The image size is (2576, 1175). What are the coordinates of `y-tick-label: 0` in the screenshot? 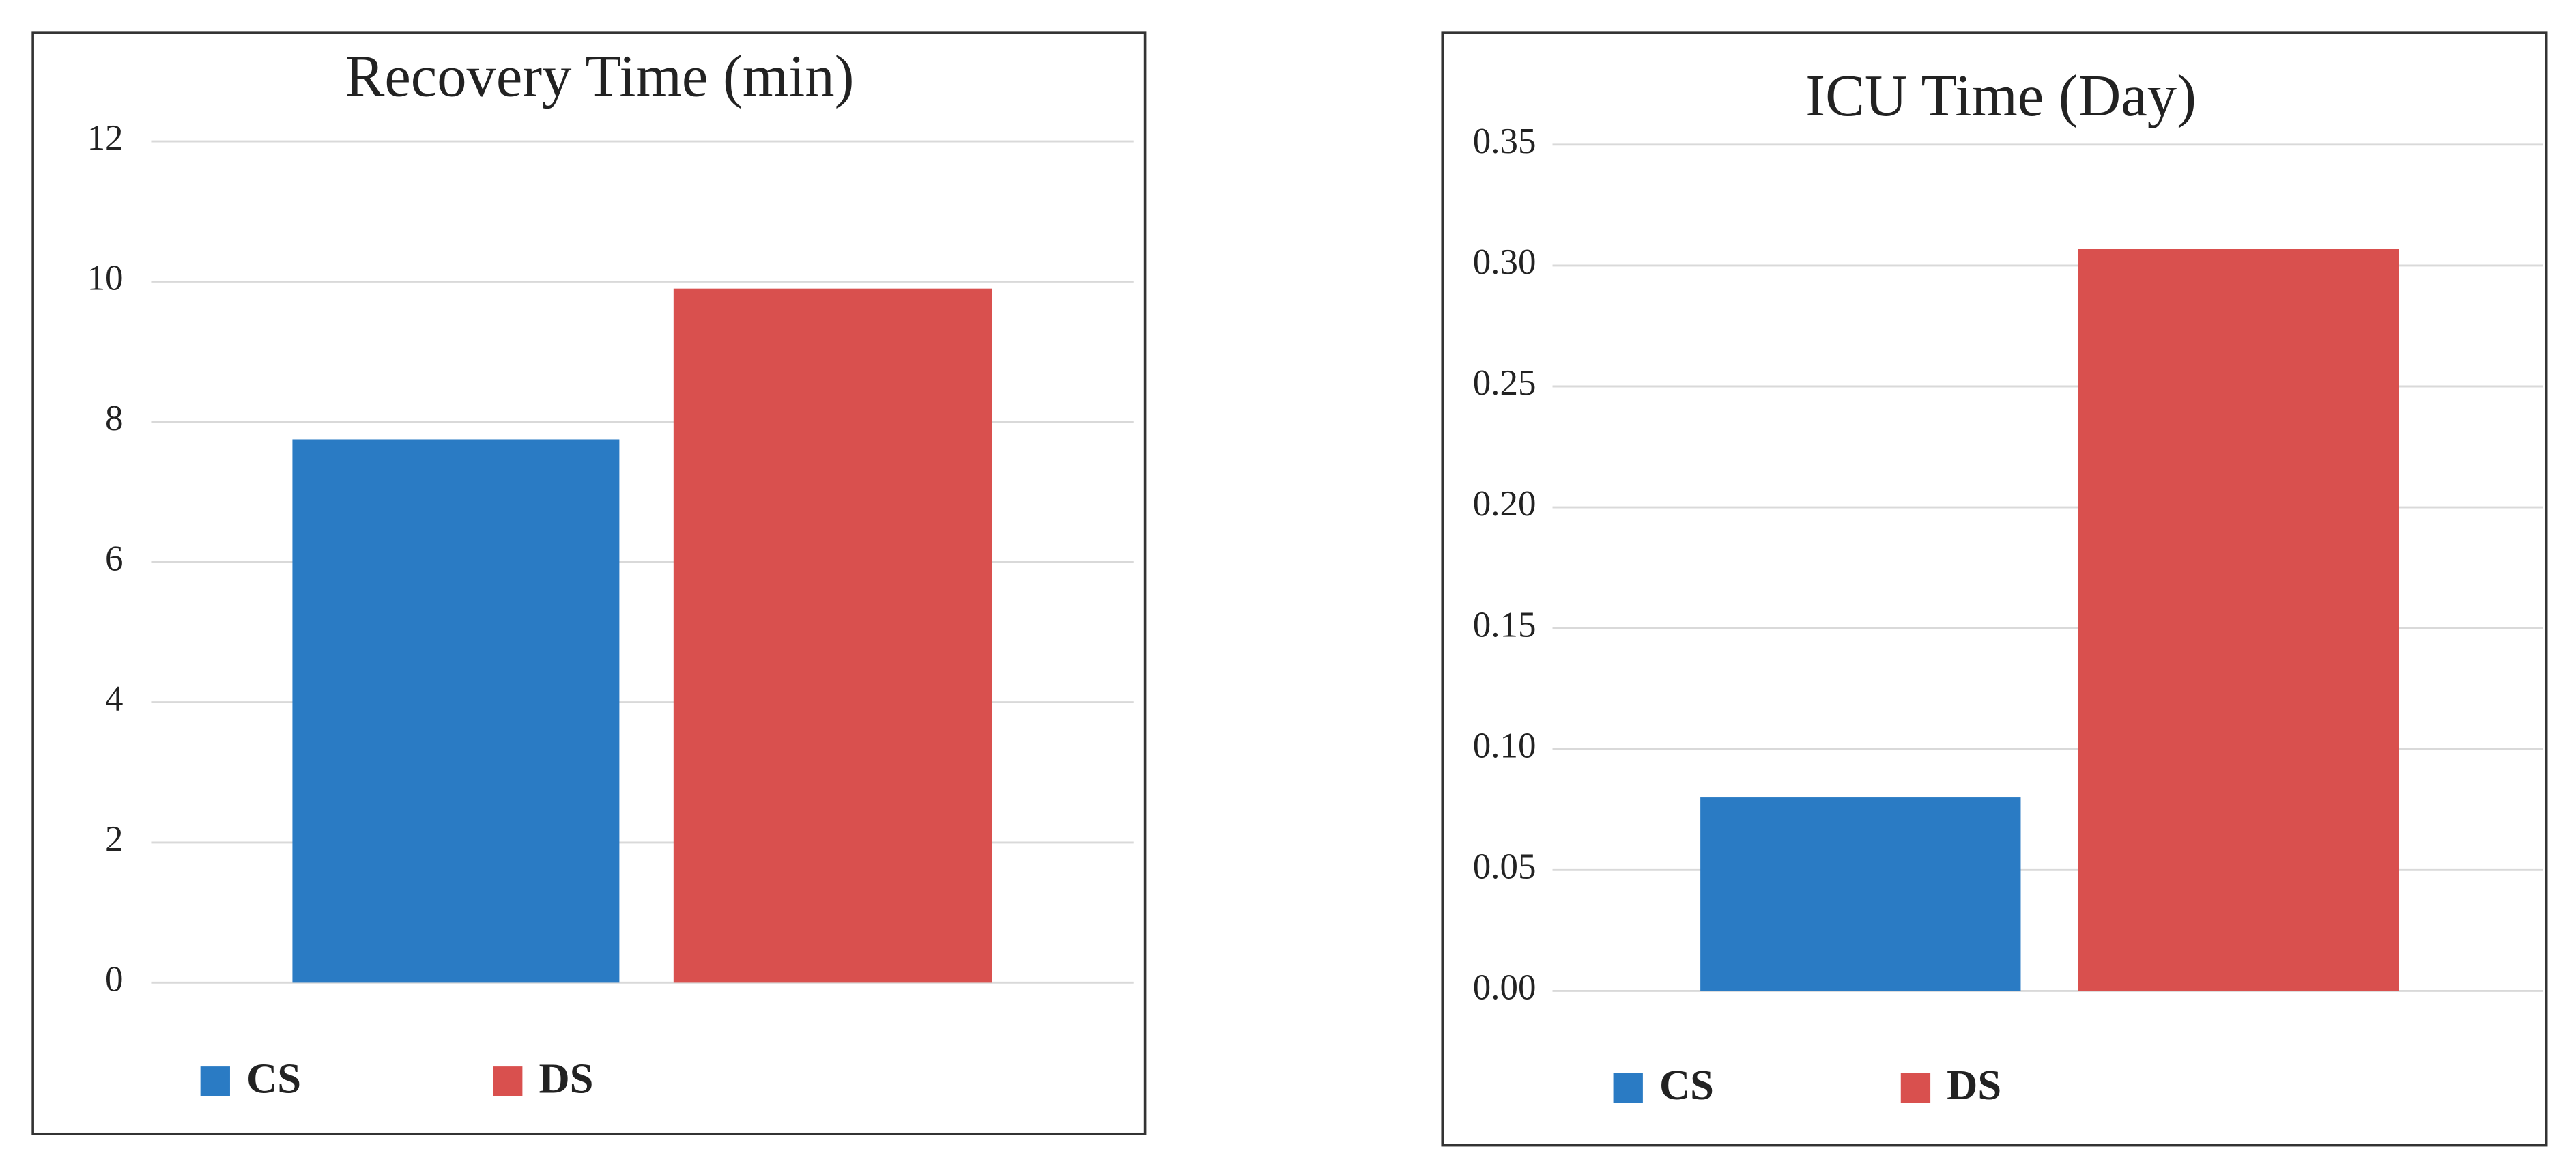 It's located at (114, 980).